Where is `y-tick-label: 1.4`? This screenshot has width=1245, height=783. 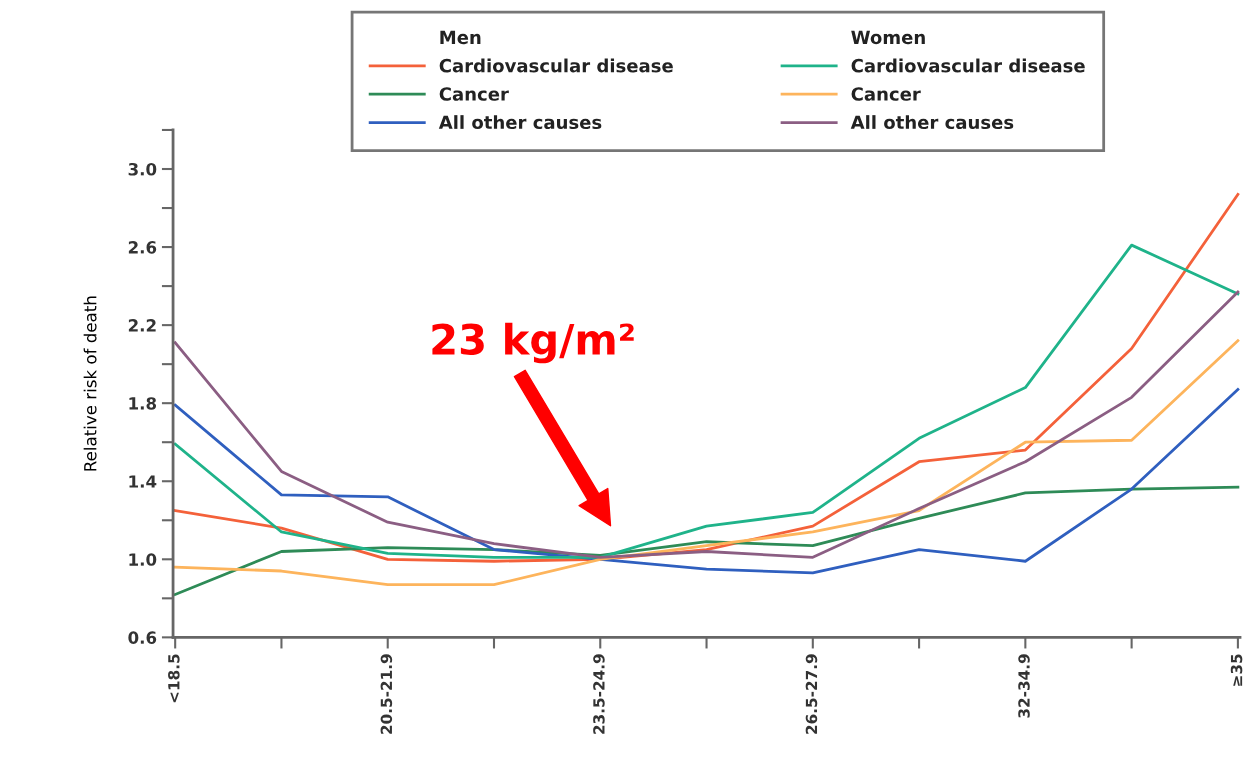
y-tick-label: 1.4 is located at coordinates (143, 481).